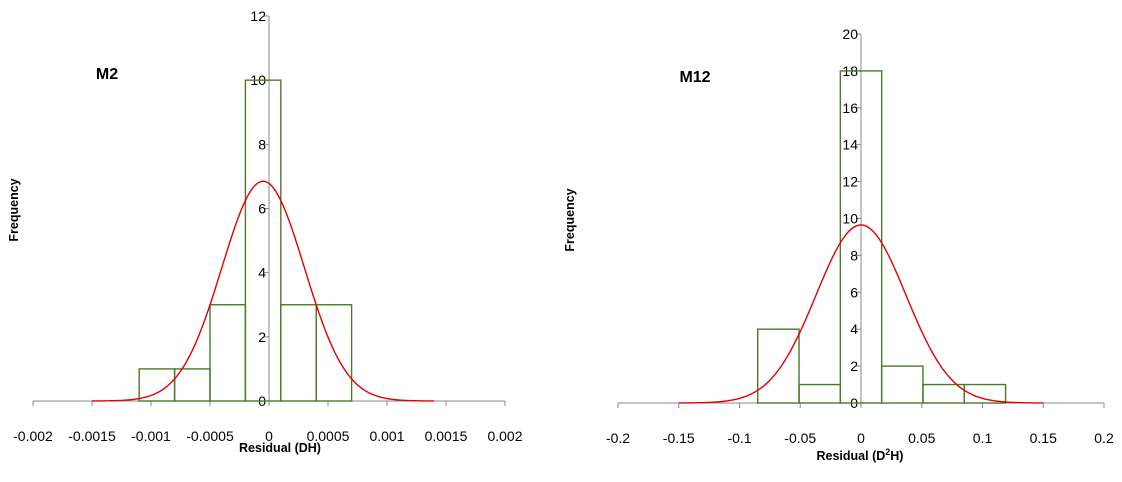 The height and width of the screenshot is (482, 1122). I want to click on x-tick-label: 0.002, so click(504, 436).